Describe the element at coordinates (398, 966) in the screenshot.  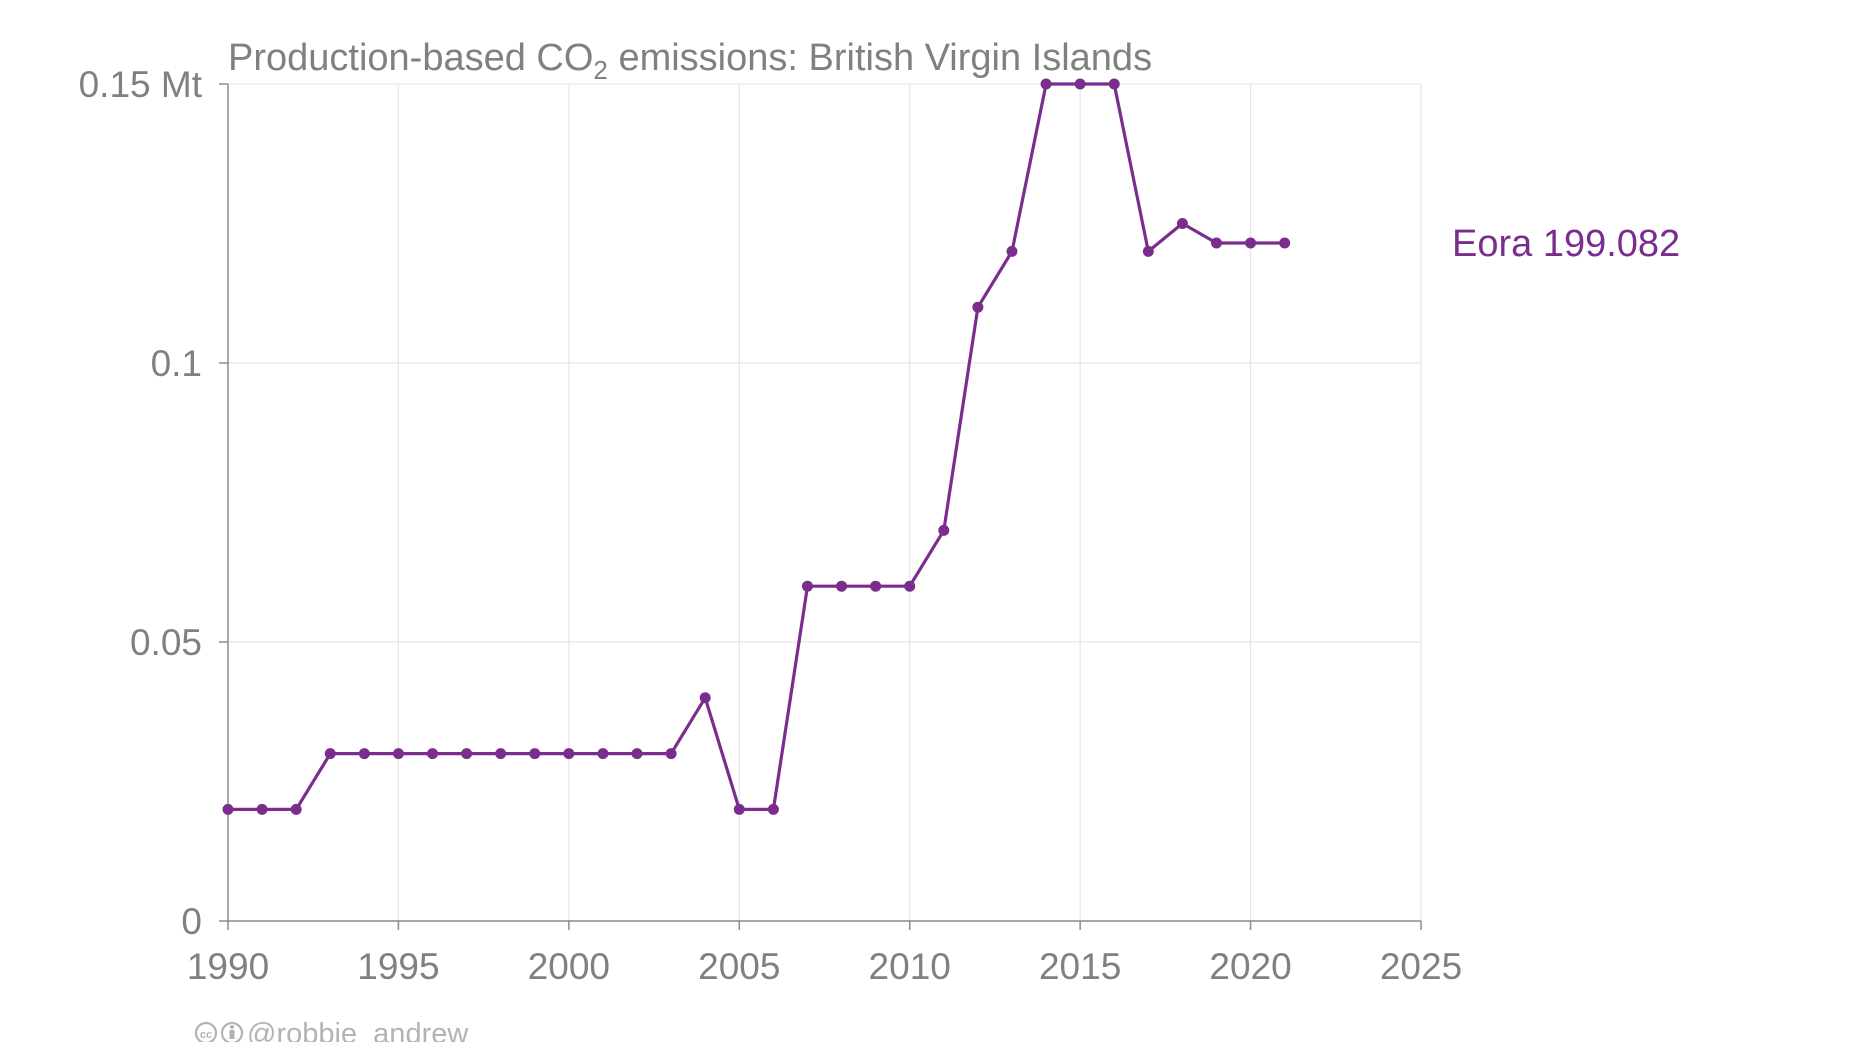
I see `x-tick-label: 1995` at that location.